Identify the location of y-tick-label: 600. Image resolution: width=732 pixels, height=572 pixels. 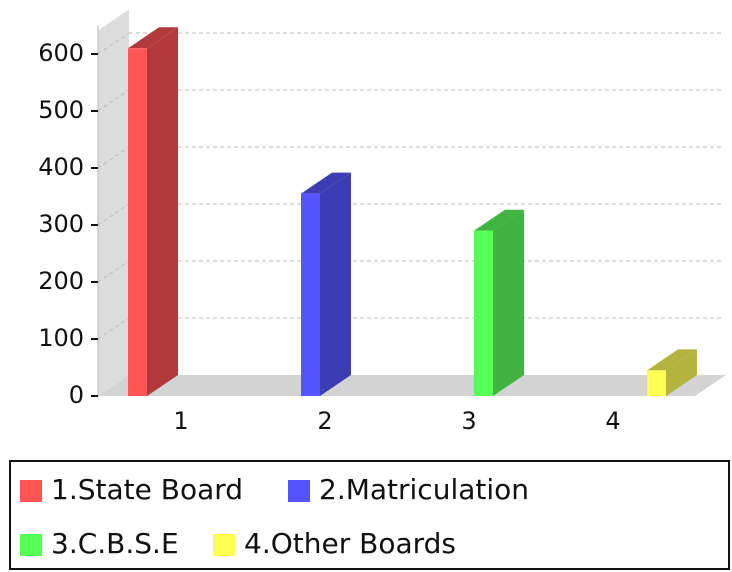
(61, 53).